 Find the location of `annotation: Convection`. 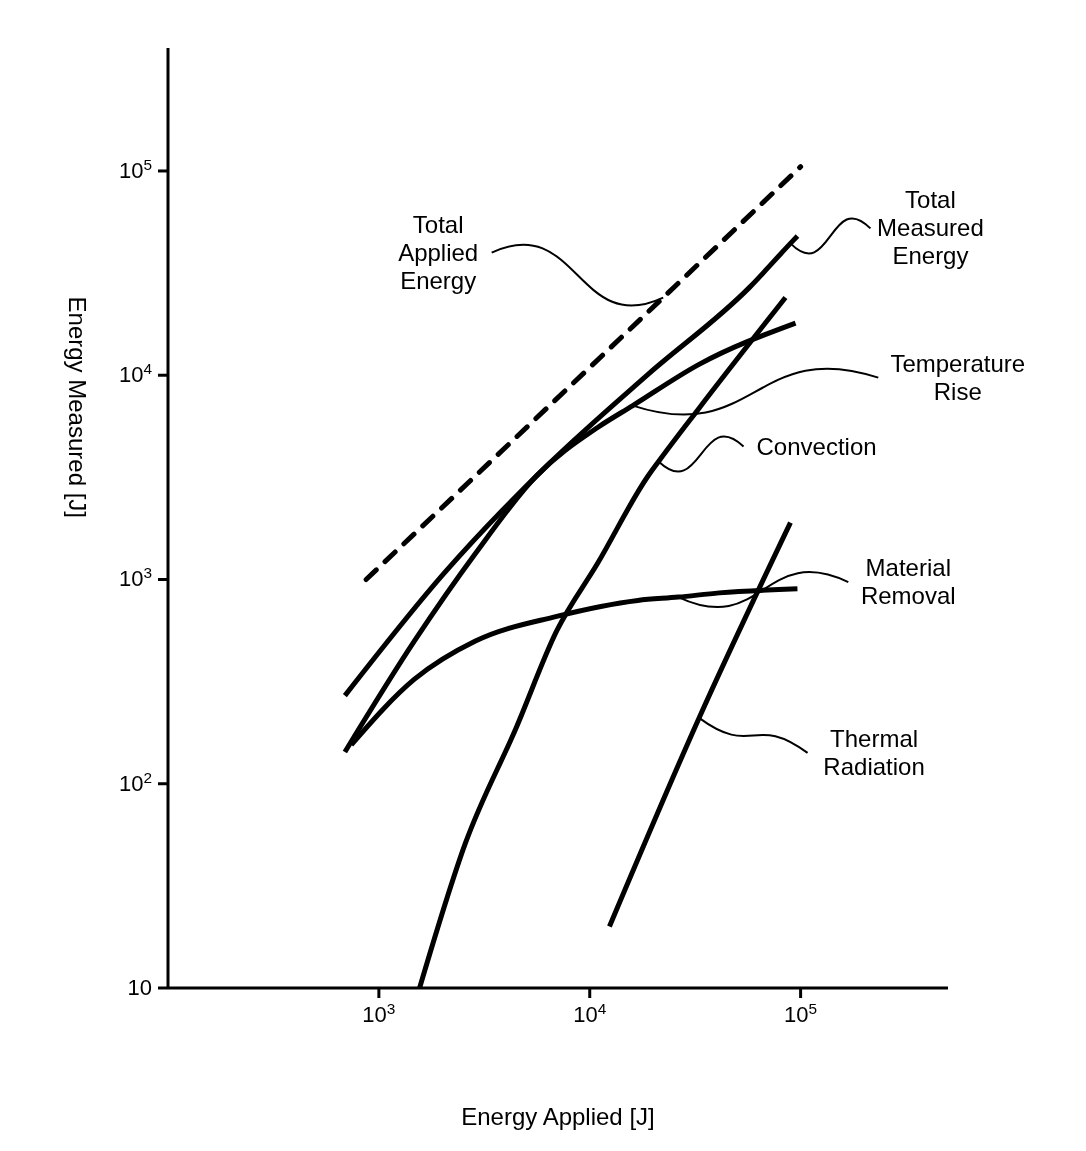

annotation: Convection is located at coordinates (816, 446).